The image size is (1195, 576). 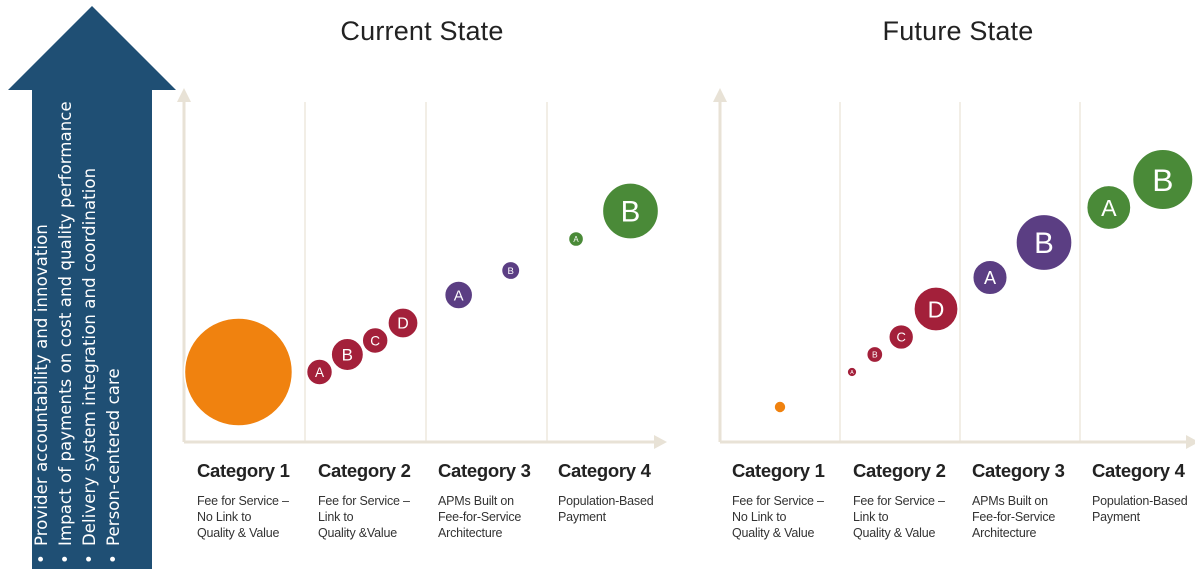 What do you see at coordinates (1190, 442) in the screenshot?
I see `future-x-axis-arrowhead` at bounding box center [1190, 442].